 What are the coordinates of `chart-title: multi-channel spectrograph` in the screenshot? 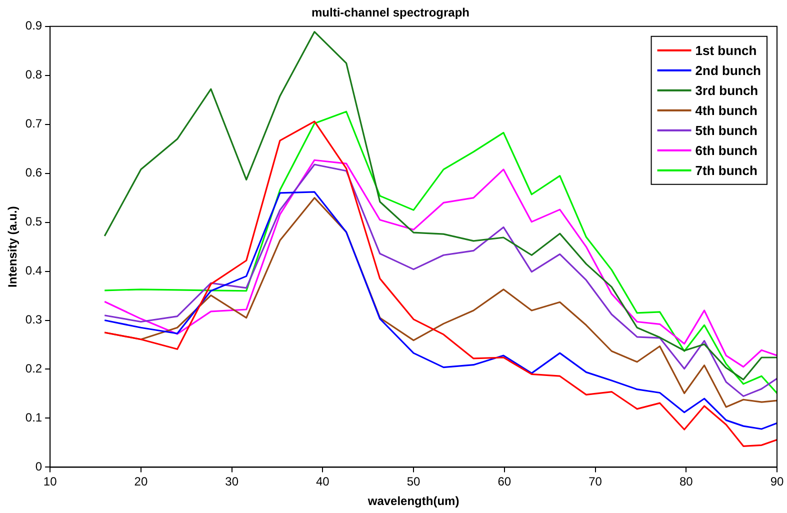 It's located at (390, 13).